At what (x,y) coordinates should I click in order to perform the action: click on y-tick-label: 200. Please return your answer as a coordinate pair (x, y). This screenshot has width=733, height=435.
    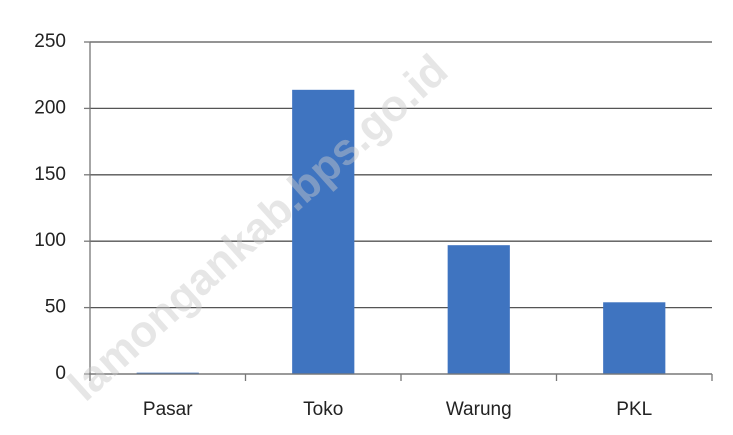
    Looking at the image, I should click on (50, 107).